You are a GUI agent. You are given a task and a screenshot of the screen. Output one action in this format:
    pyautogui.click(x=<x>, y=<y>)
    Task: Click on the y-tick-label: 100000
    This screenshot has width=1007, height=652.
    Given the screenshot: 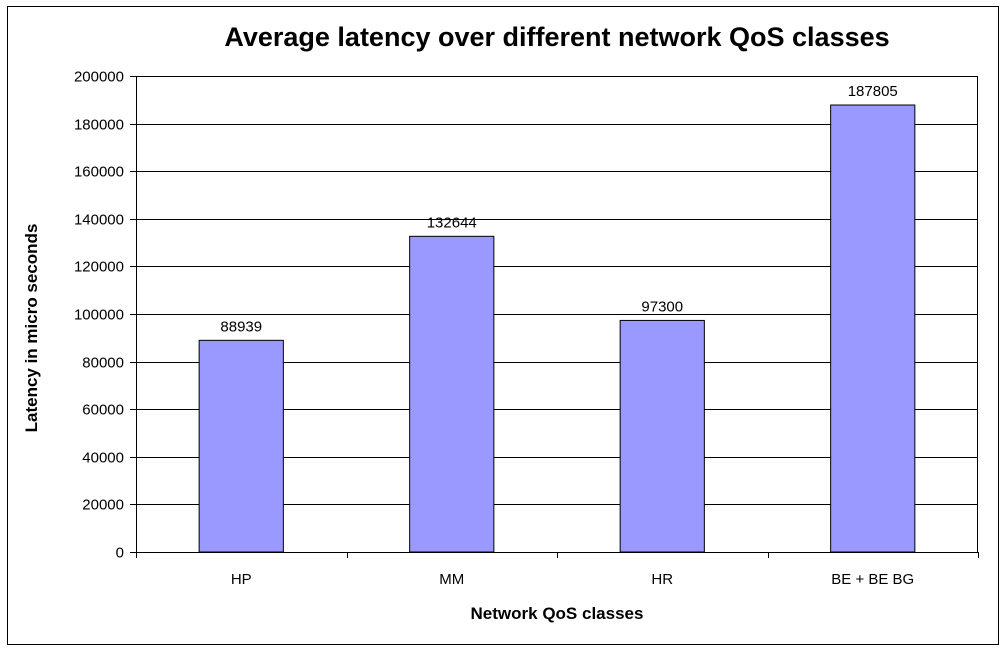 What is the action you would take?
    pyautogui.click(x=99, y=315)
    